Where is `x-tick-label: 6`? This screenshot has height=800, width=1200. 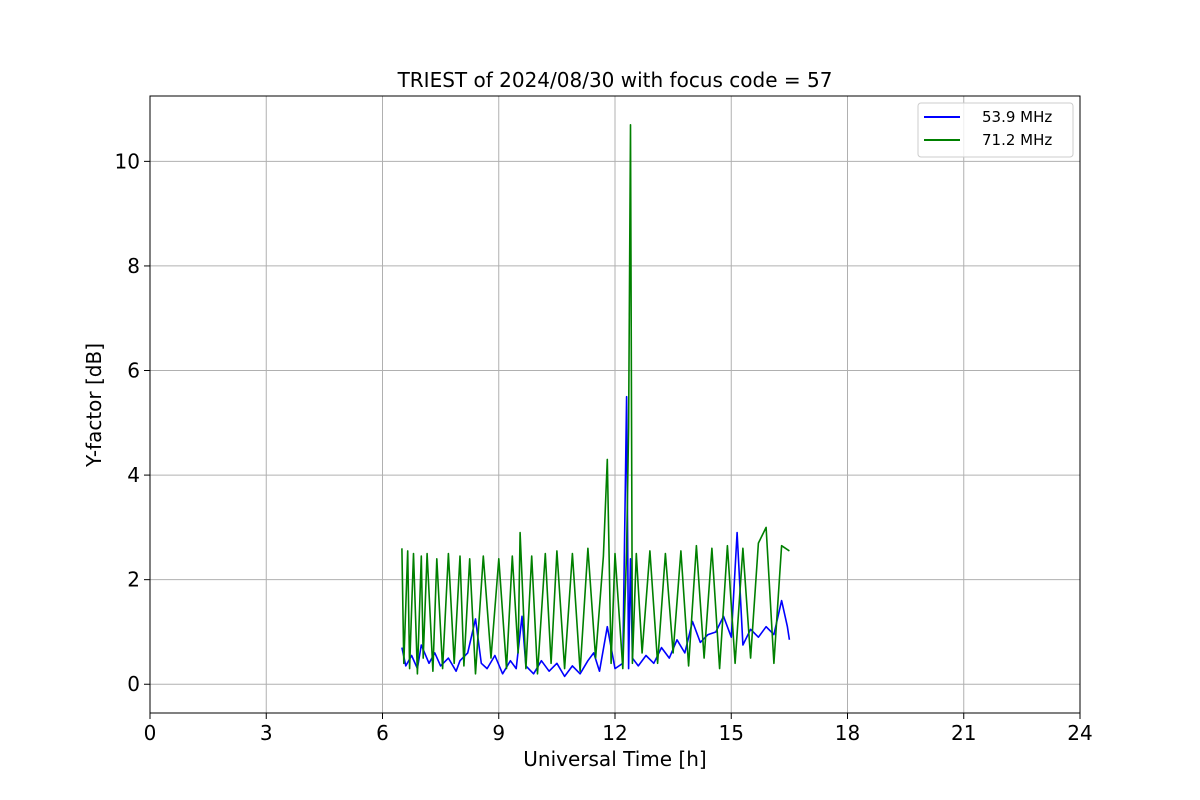 x-tick-label: 6 is located at coordinates (382, 733).